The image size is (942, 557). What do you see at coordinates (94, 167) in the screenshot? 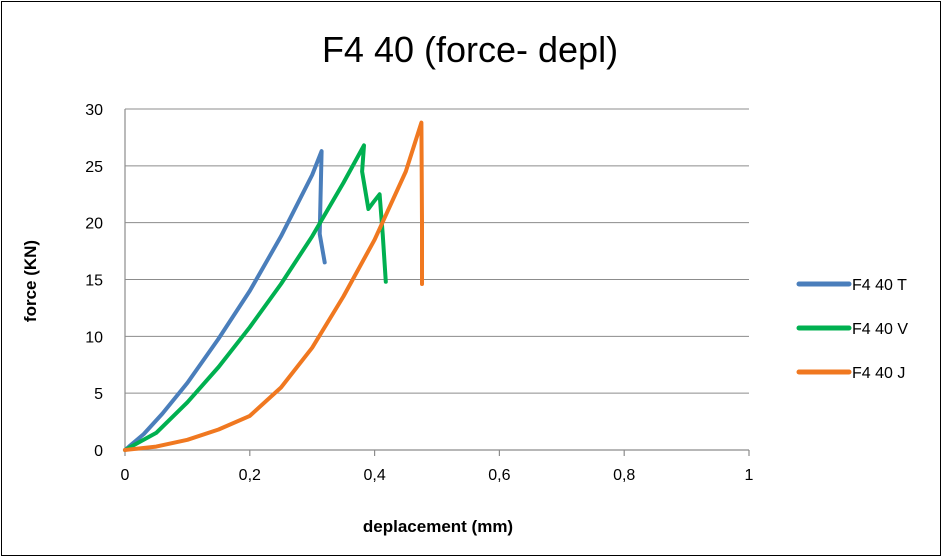
I see `y-tick-label: 25` at bounding box center [94, 167].